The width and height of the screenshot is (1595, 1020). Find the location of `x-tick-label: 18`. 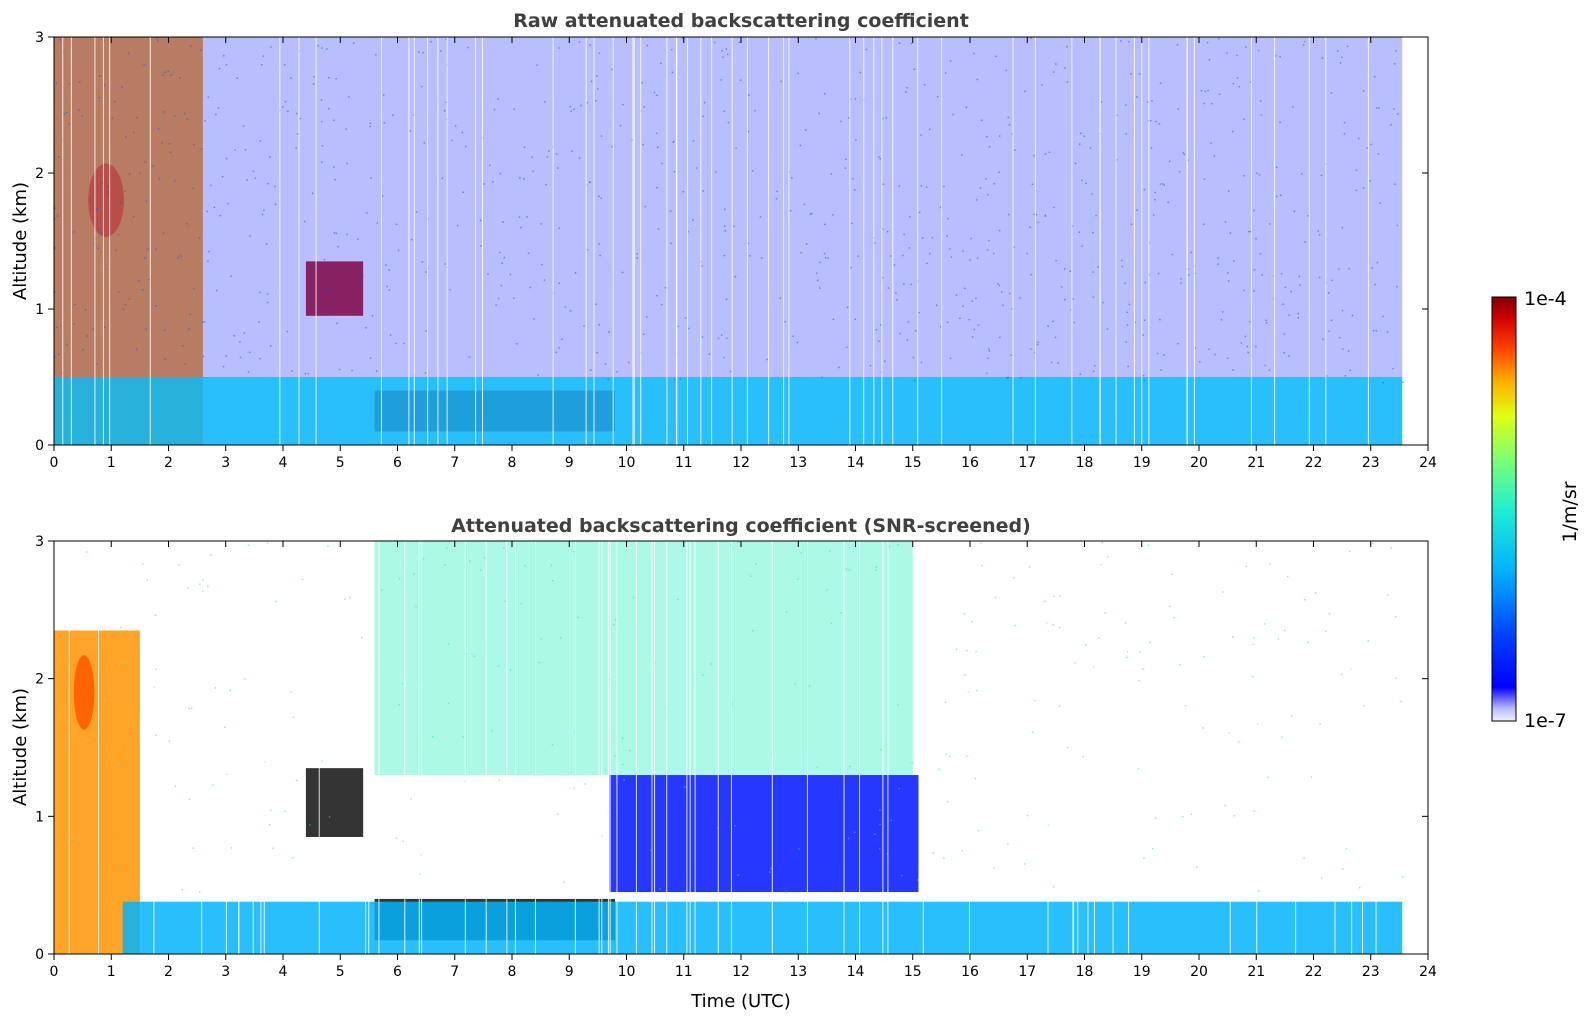

x-tick-label: 18 is located at coordinates (1085, 972).